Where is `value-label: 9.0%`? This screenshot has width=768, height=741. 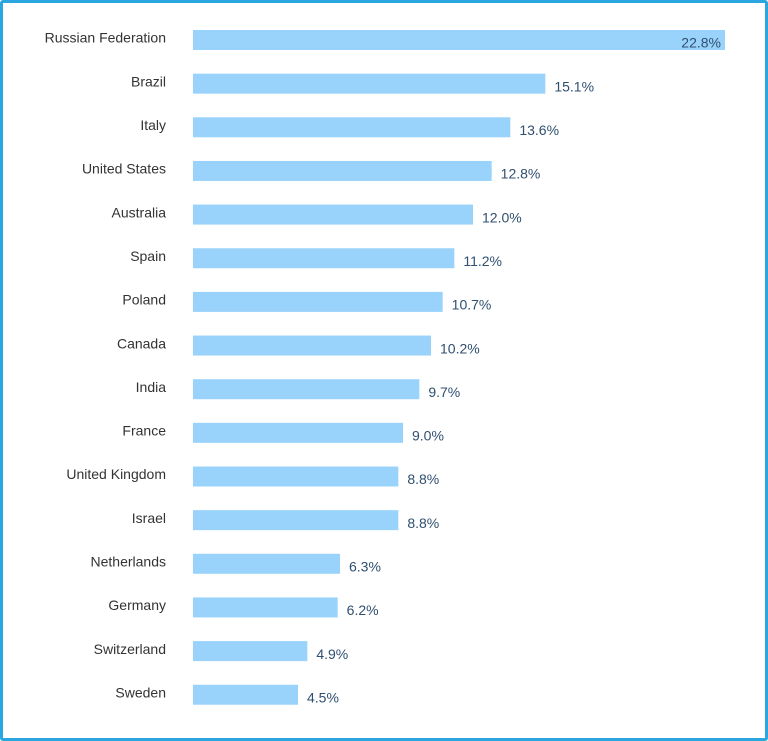 value-label: 9.0% is located at coordinates (428, 436).